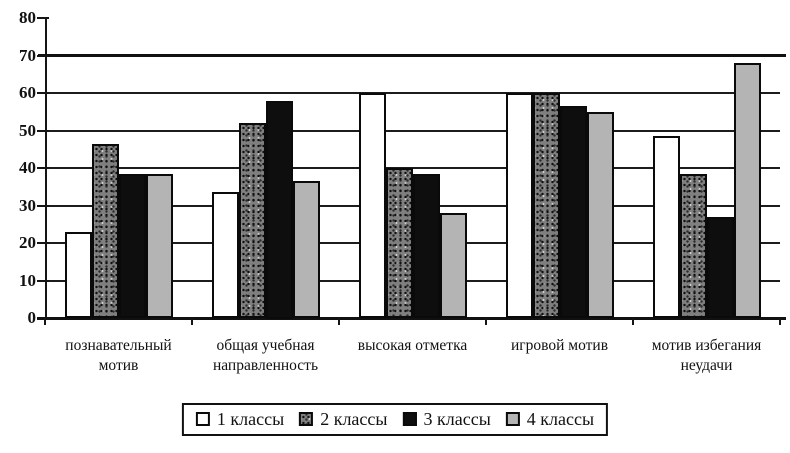  Describe the element at coordinates (118, 345) in the screenshot. I see `category-label-line: познавательный` at that location.